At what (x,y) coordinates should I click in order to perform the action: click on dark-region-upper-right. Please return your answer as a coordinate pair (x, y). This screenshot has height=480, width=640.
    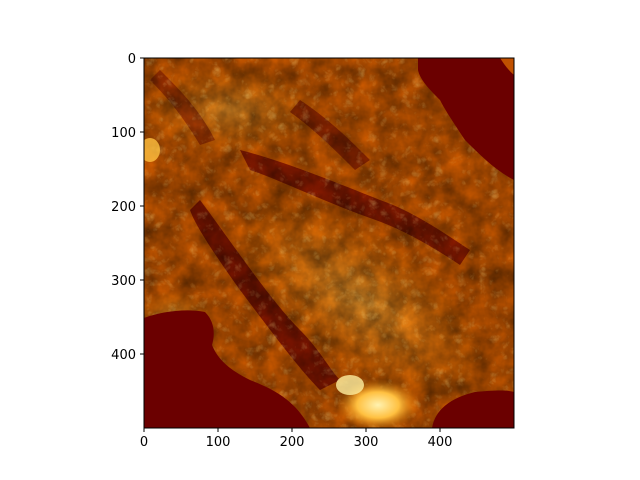
    Looking at the image, I should click on (466, 119).